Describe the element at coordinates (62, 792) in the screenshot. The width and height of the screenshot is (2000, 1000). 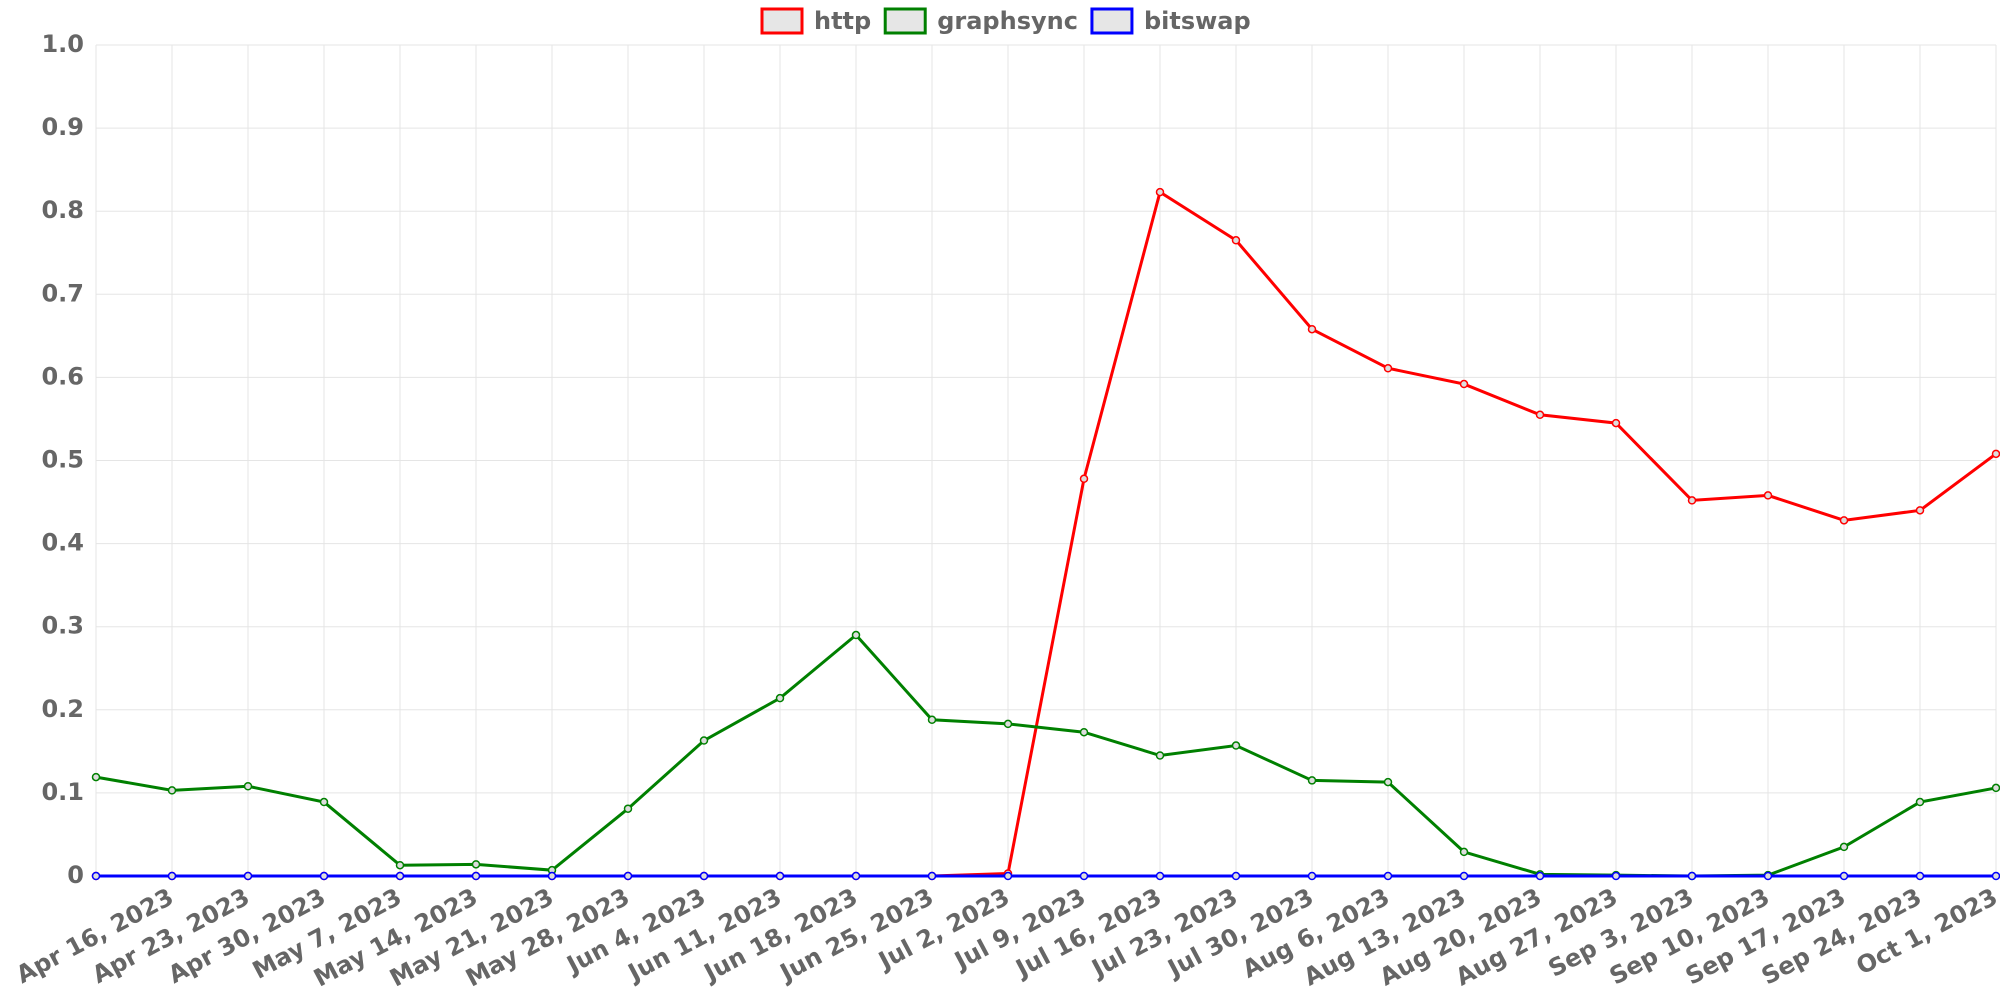
I see `y-tick-label: 0.1` at that location.